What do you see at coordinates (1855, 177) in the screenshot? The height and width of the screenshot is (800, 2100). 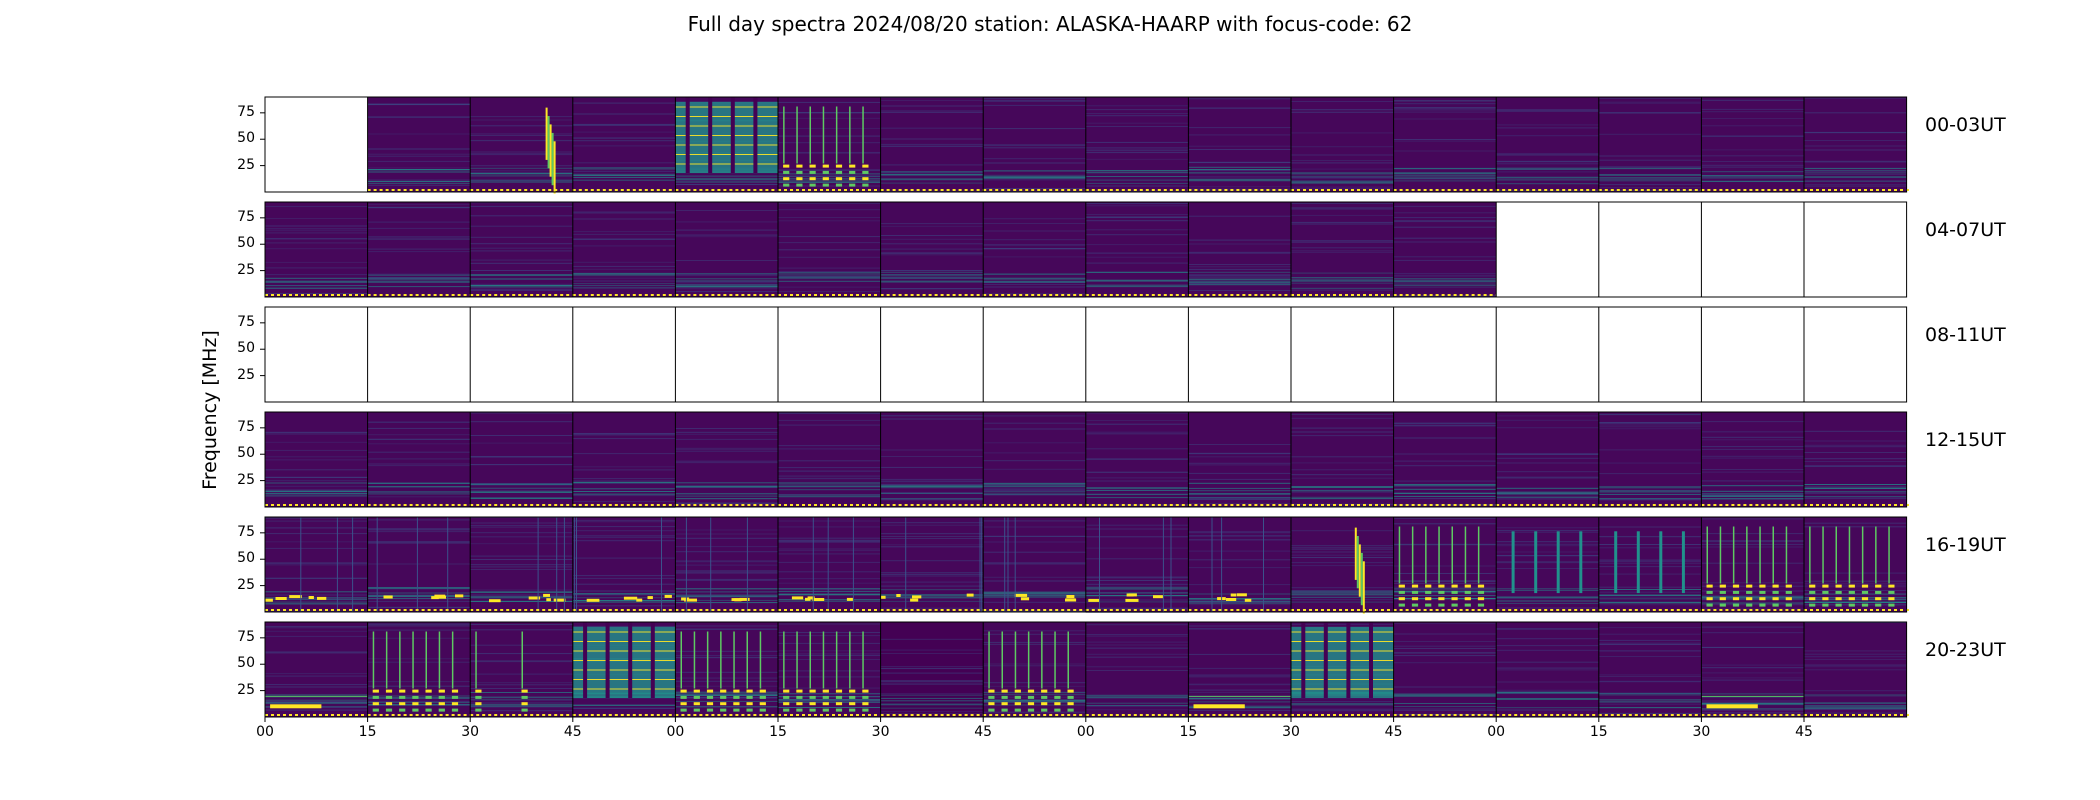 I see `panel-00-03UT-15-lowband` at bounding box center [1855, 177].